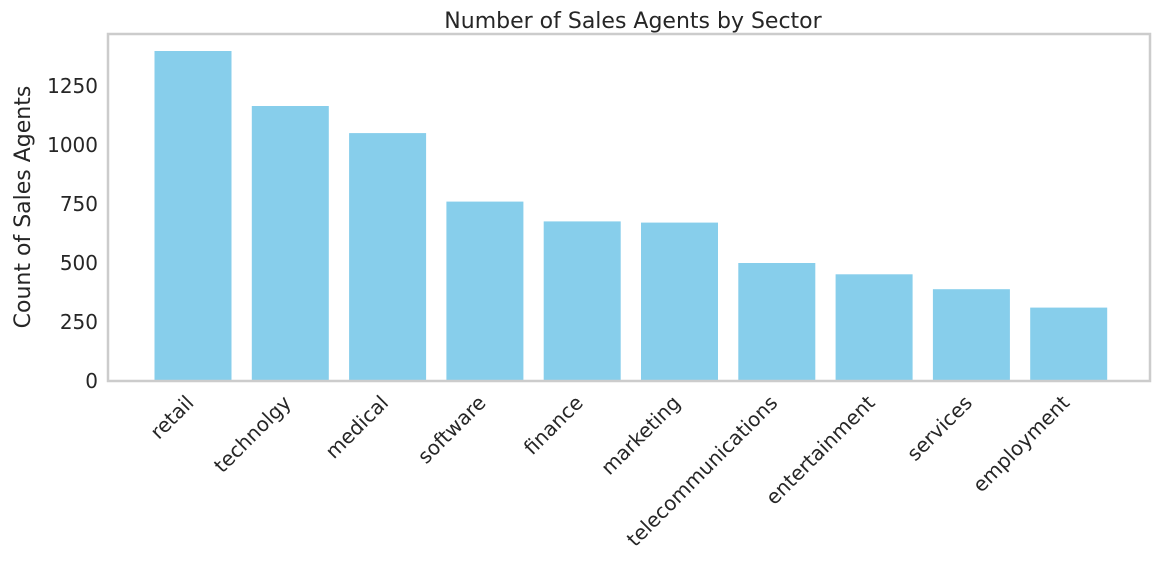 This screenshot has width=1166, height=566. Describe the element at coordinates (91, 381) in the screenshot. I see `y-tick-label: 0` at that location.